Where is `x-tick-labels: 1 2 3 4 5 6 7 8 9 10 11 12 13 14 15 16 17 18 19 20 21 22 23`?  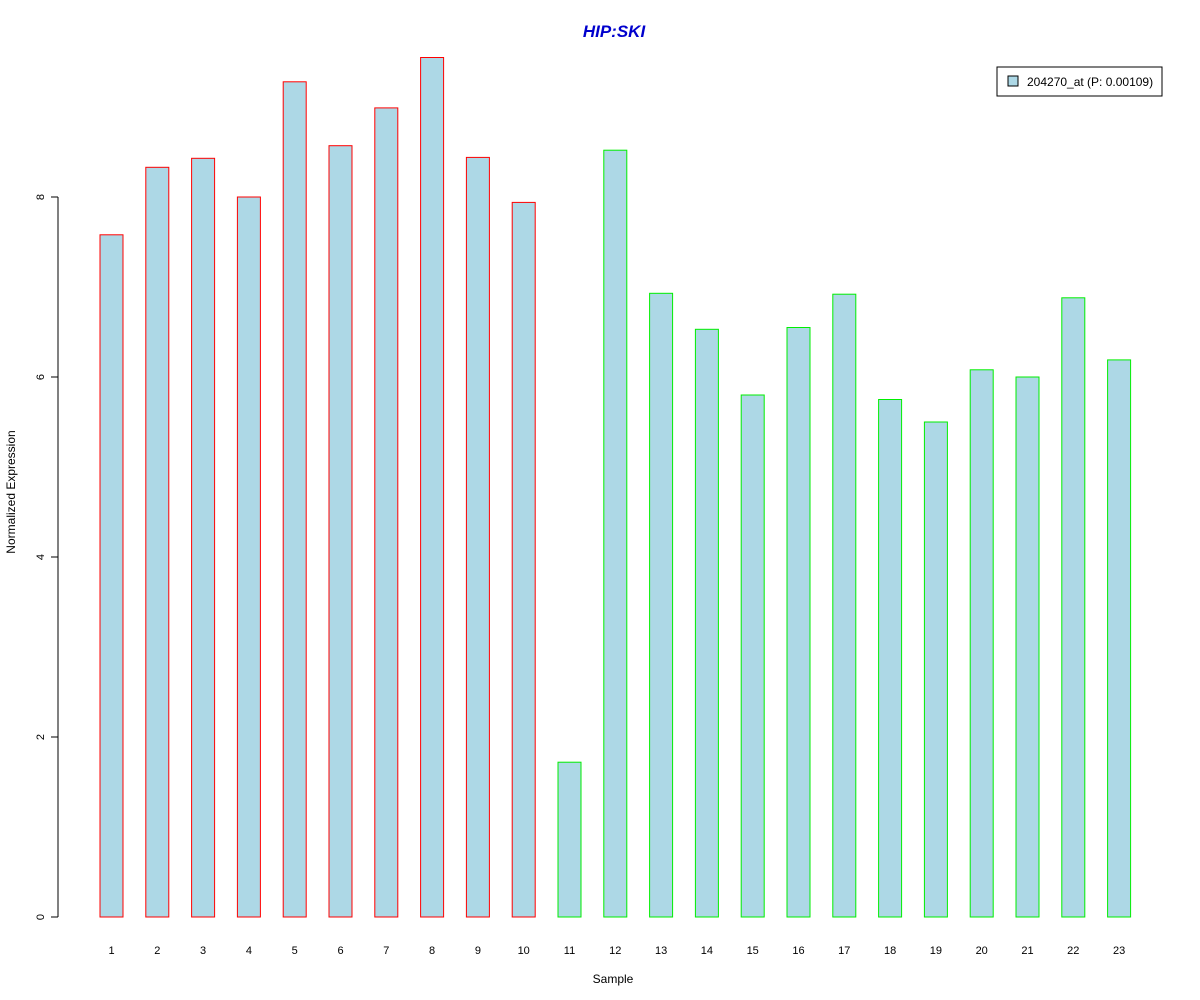
x-tick-labels: 1 2 3 4 5 6 7 8 9 10 11 12 13 14 15 16 17 18 19 20 21 22 23 is located at coordinates (616, 951).